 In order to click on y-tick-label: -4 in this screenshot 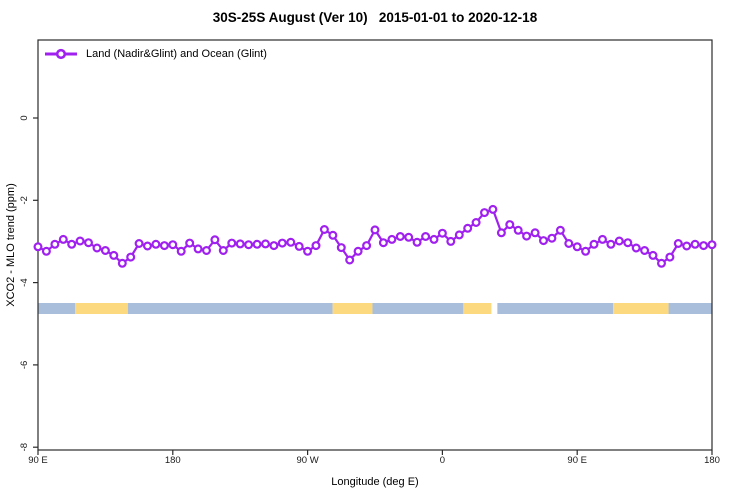, I will do `click(24, 282)`.